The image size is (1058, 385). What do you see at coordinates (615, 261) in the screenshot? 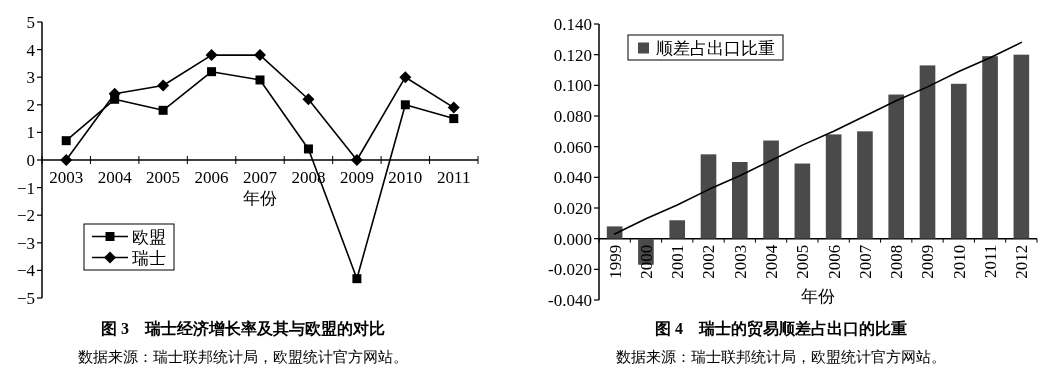
I see `x-tick-label: 1999` at bounding box center [615, 261].